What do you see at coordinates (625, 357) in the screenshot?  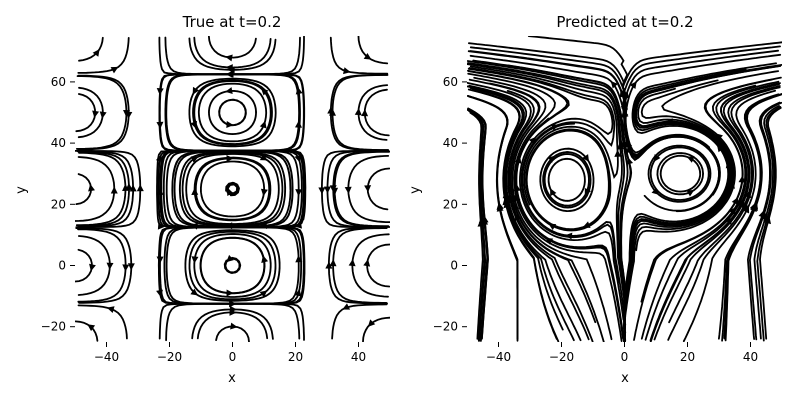 I see `x-tick-label: 0` at bounding box center [625, 357].